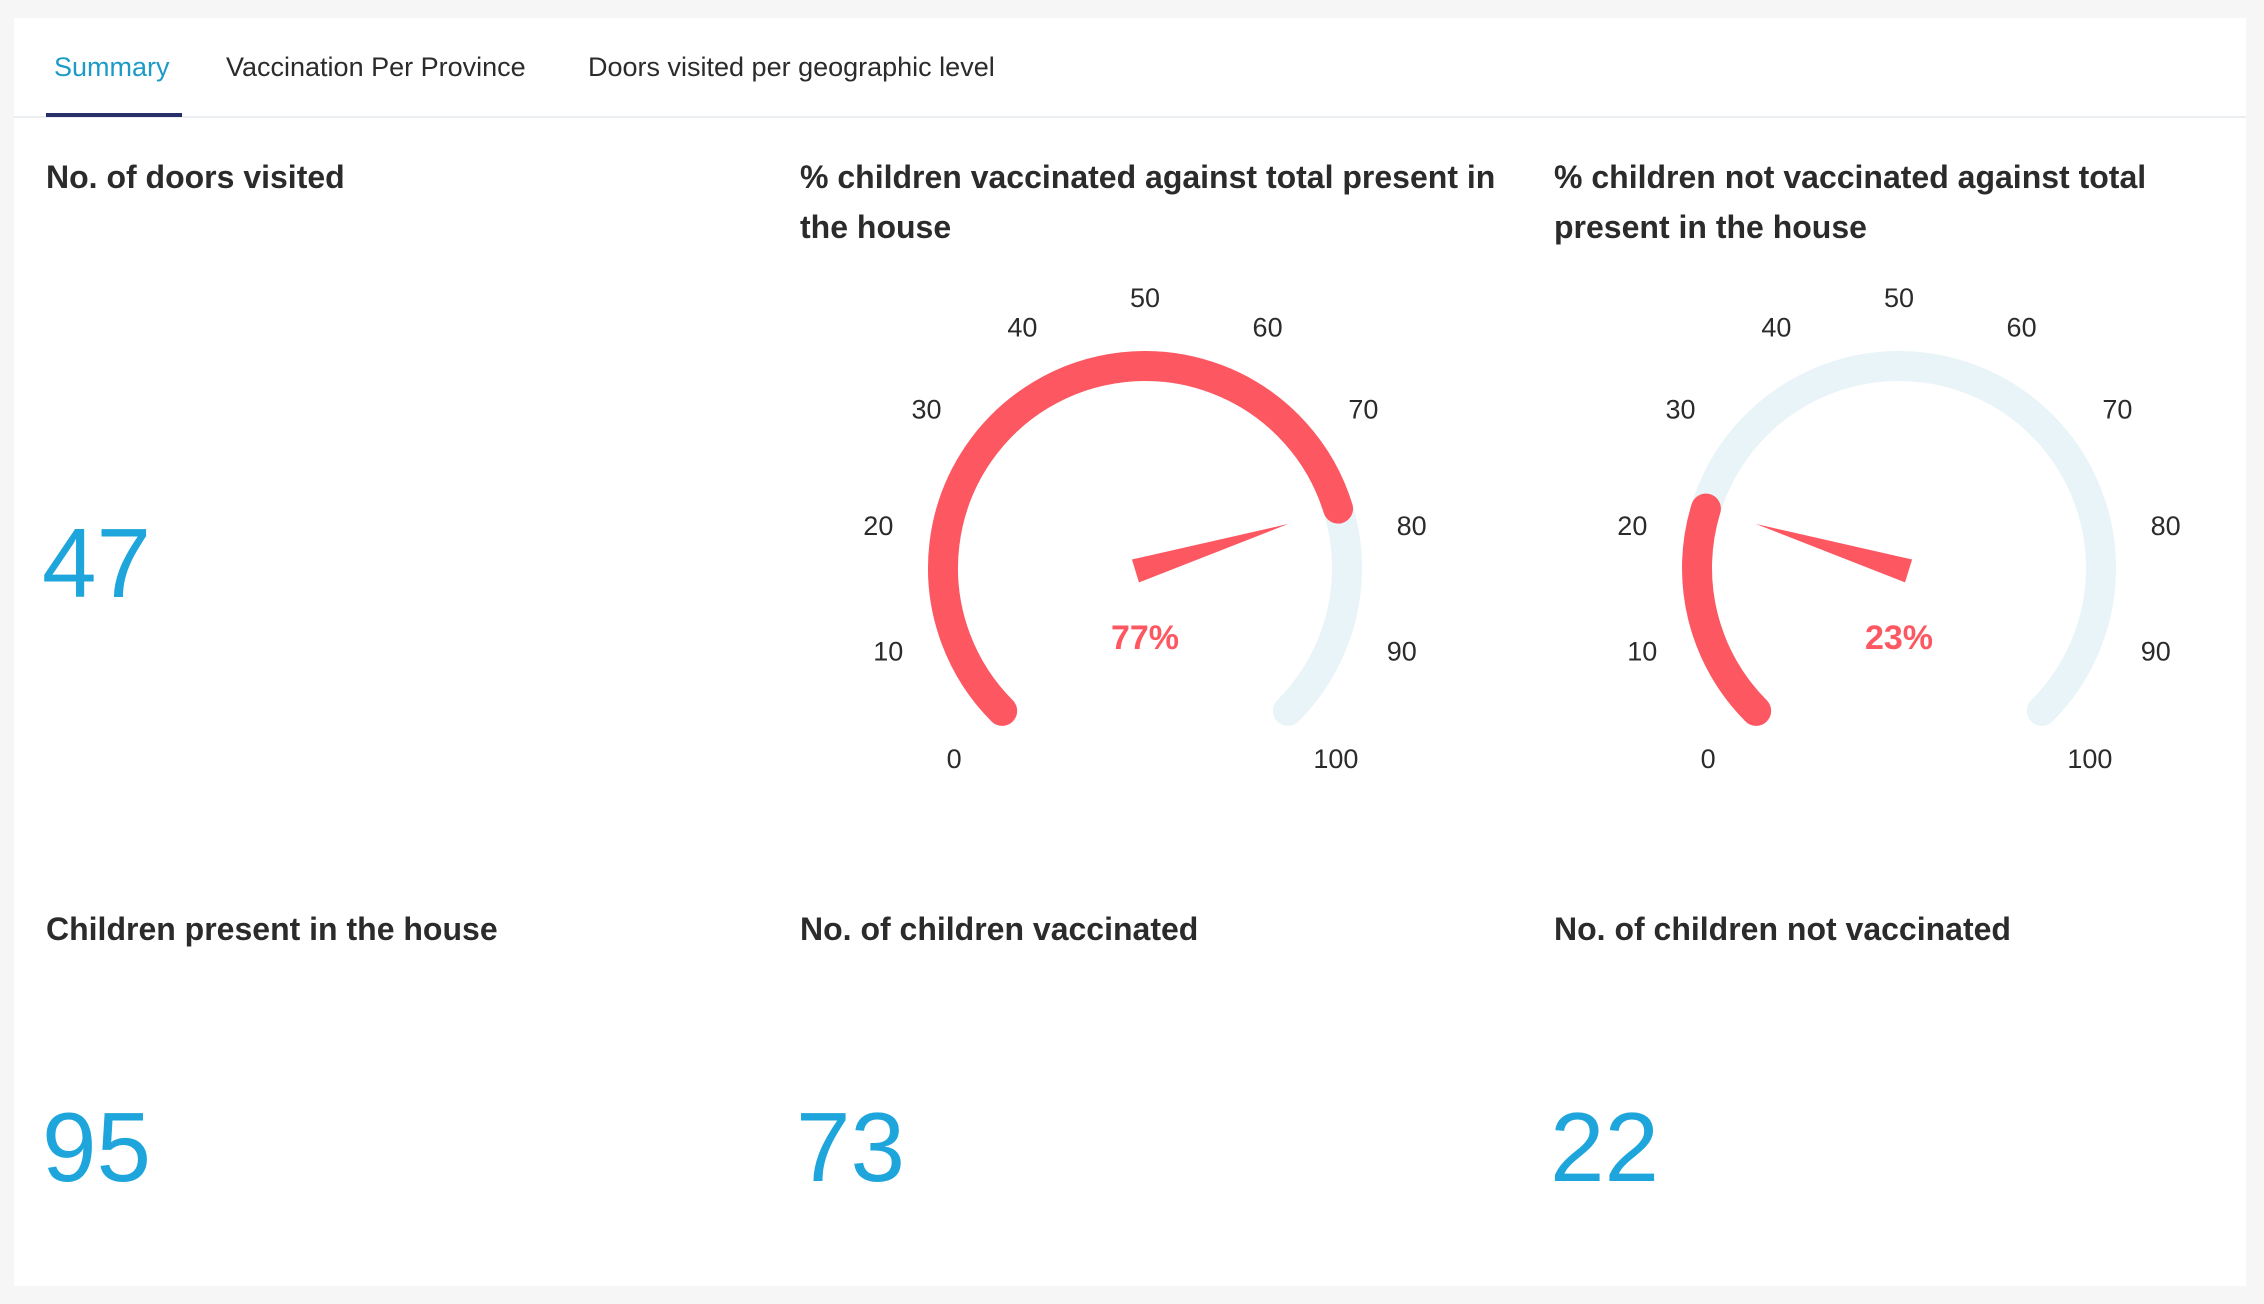  What do you see at coordinates (97, 563) in the screenshot?
I see `doors-visited-value: 47` at bounding box center [97, 563].